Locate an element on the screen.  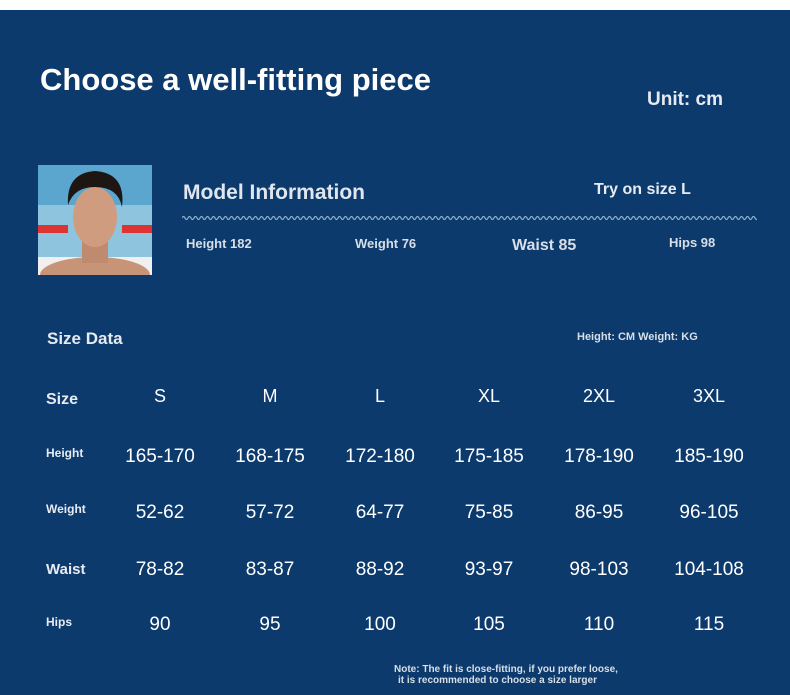
size-cell: 185-190 is located at coordinates (709, 456).